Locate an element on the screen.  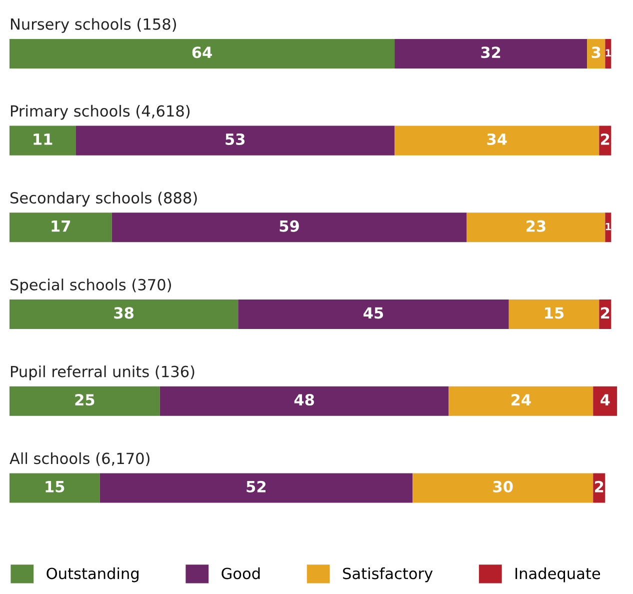
y-tick-label: Pupil referral units (136) is located at coordinates (102, 372).